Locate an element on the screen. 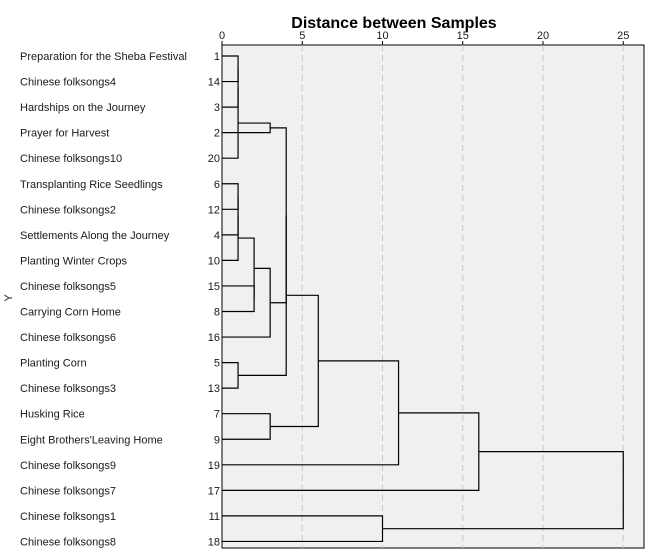 The height and width of the screenshot is (553, 653). leaf-label: Eight Brothers'Leaving Home is located at coordinates (91, 440).